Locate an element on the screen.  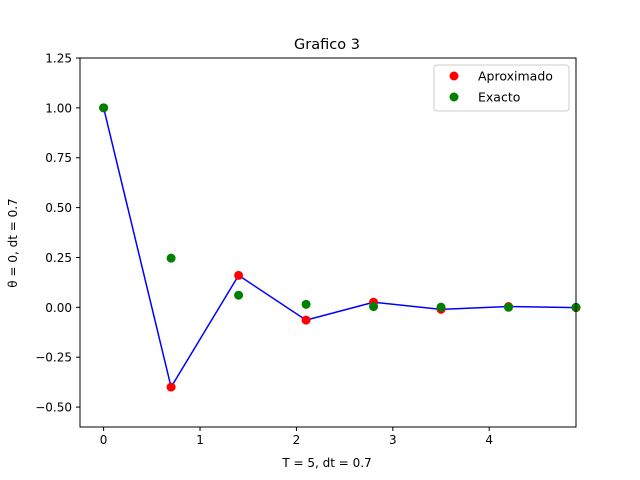
y-tick-label-0: −0.50 is located at coordinates (53, 408).